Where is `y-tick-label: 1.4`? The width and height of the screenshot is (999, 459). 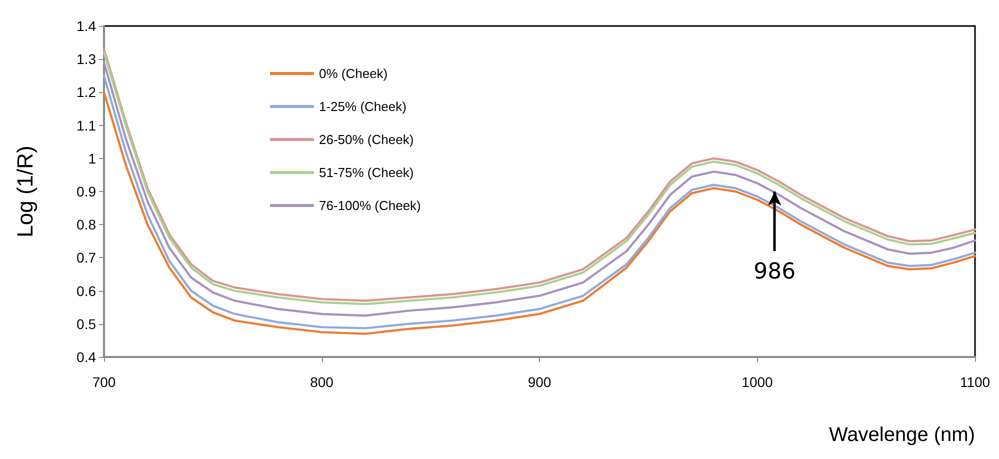 y-tick-label: 1.4 is located at coordinates (86, 26).